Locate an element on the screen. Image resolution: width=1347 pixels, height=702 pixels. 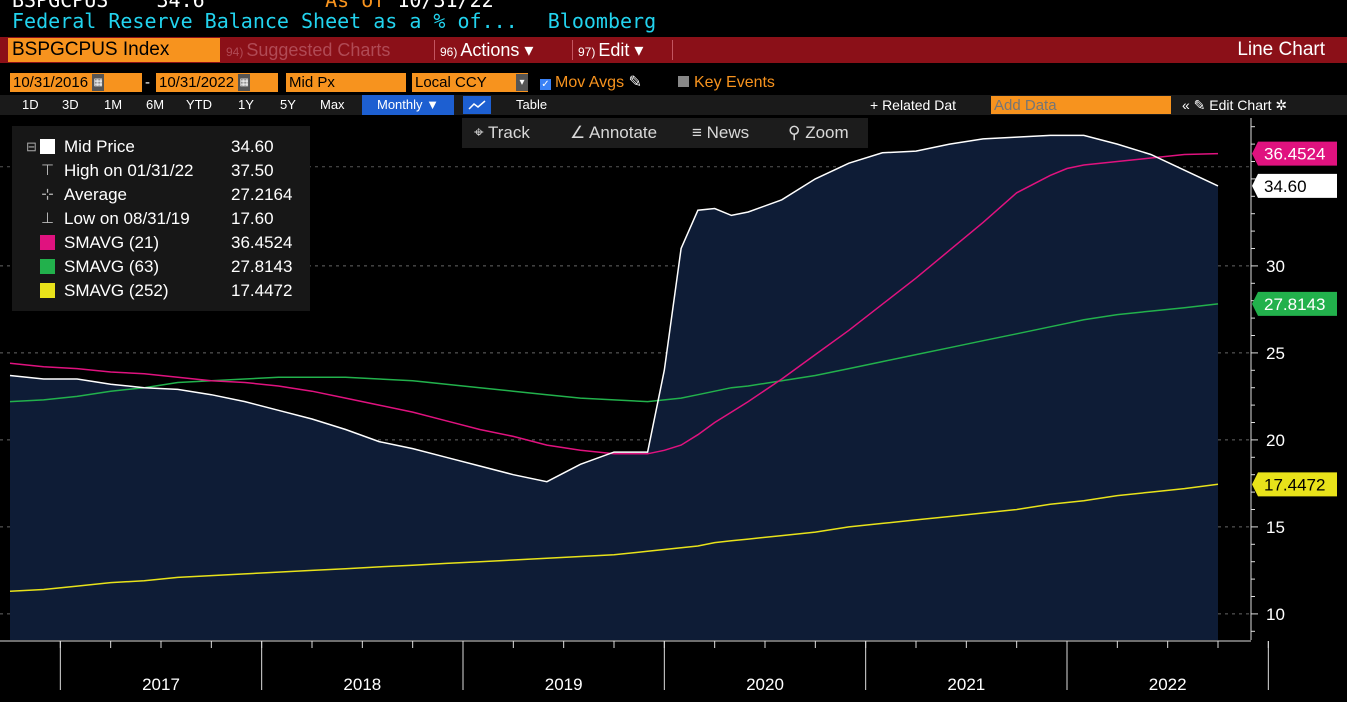
actions-button: 96) Actions ▾ is located at coordinates (486, 50).